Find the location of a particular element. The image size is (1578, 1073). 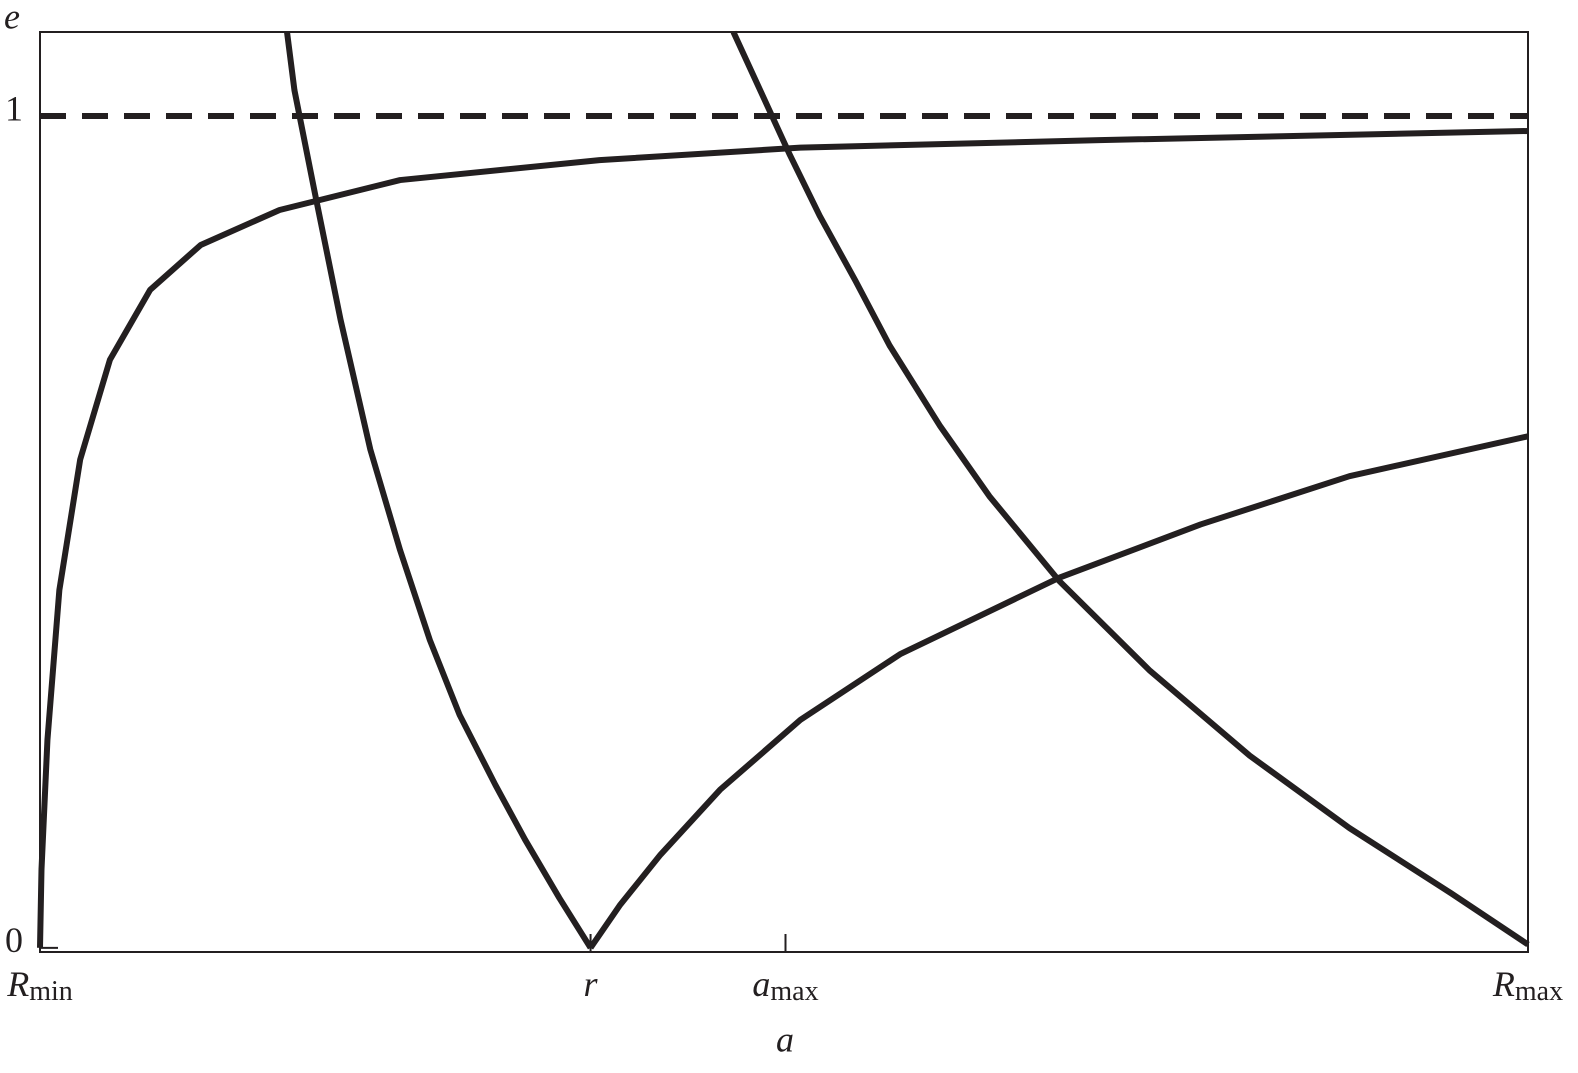

x-tick-label-main: r is located at coordinates (591, 984).